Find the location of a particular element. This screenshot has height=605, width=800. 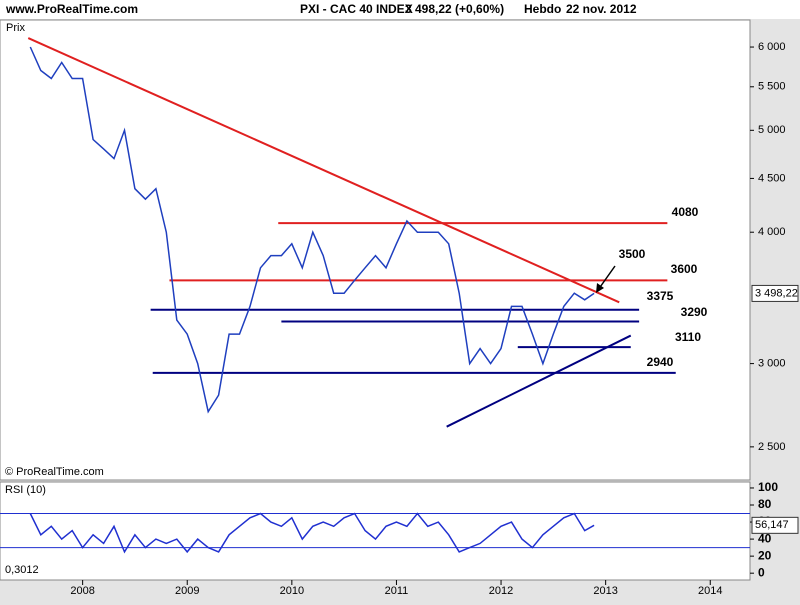

x-tick-label: 2012 is located at coordinates (501, 591).